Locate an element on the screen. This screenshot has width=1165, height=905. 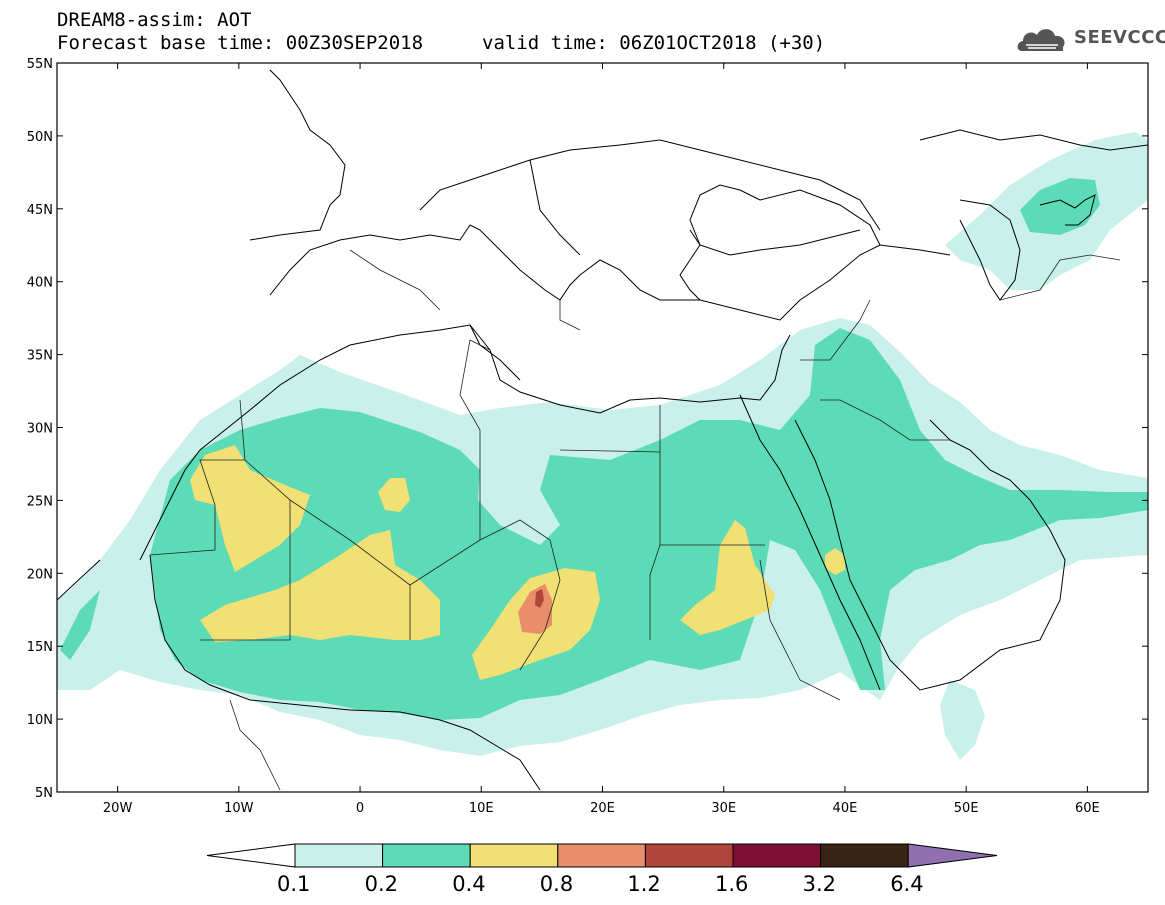
latitude-labels: 55N 50N 45N 40N 35N 30N 25N 20N 15N 10N 5N is located at coordinates (40, 429).